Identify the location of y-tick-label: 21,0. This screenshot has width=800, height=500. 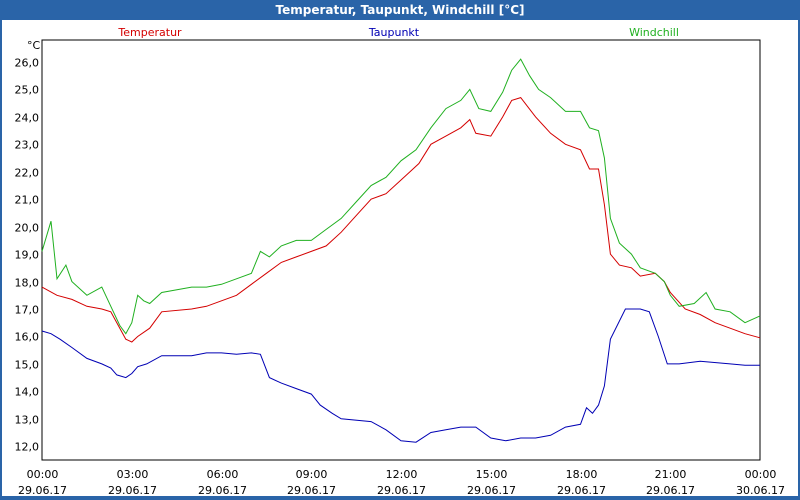
(27, 200).